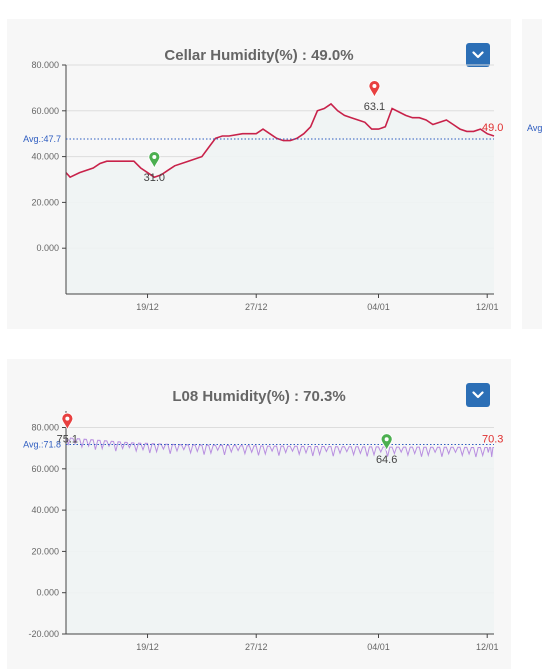 This screenshot has height=669, width=542. What do you see at coordinates (259, 55) in the screenshot?
I see `chart-title: Cellar Humidity(%) : 49.0%` at bounding box center [259, 55].